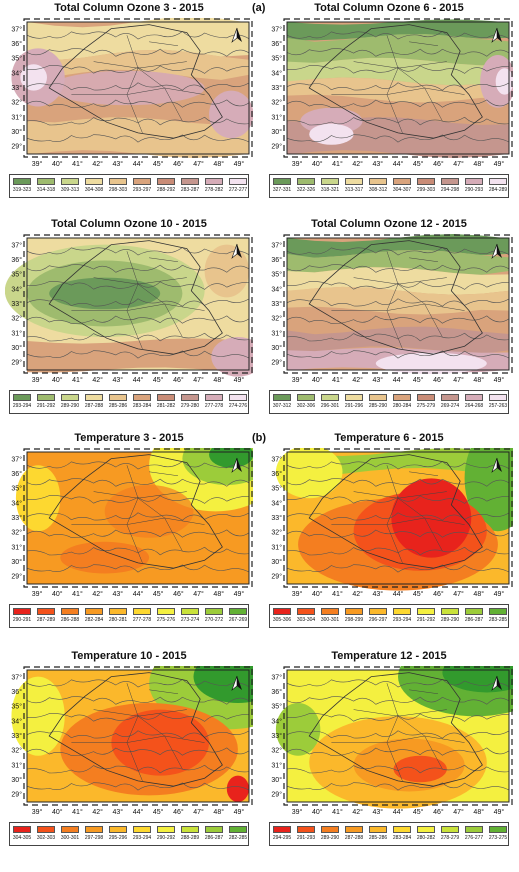 This screenshot has width=519, height=872. Describe the element at coordinates (276, 103) in the screenshot. I see `y-tick-label: 32°` at that location.